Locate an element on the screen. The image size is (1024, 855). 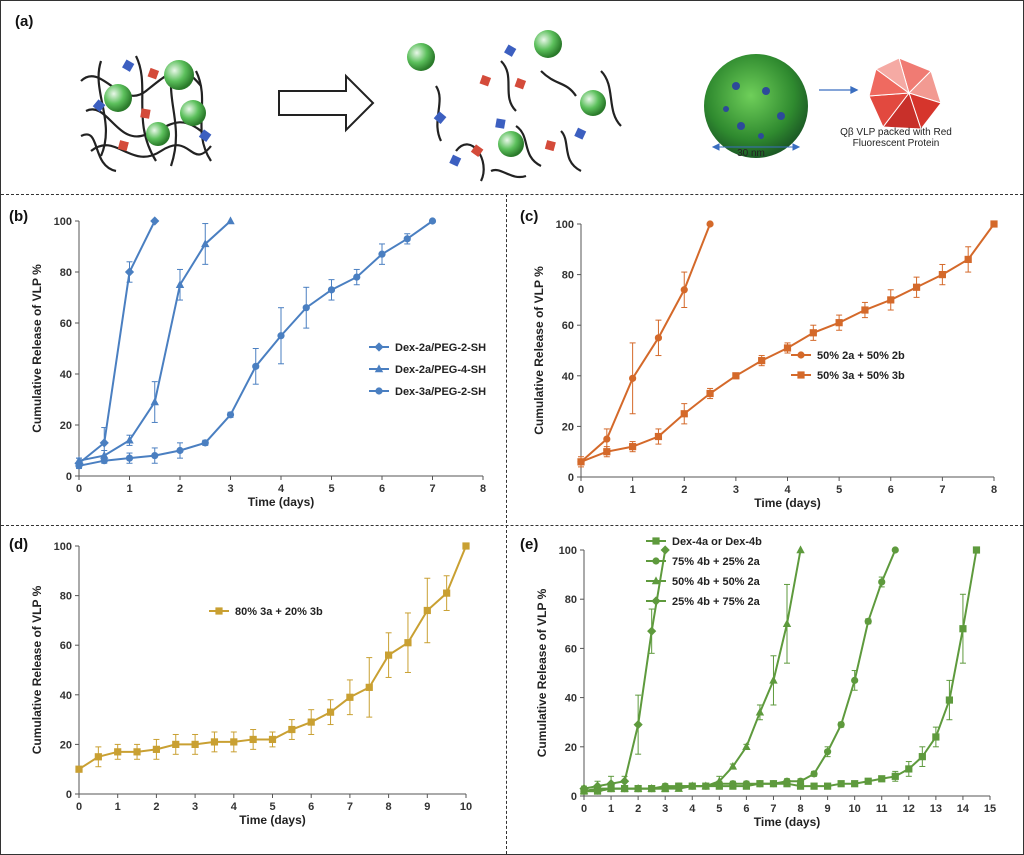
x-tick-label: 6 is located at coordinates (746, 809).